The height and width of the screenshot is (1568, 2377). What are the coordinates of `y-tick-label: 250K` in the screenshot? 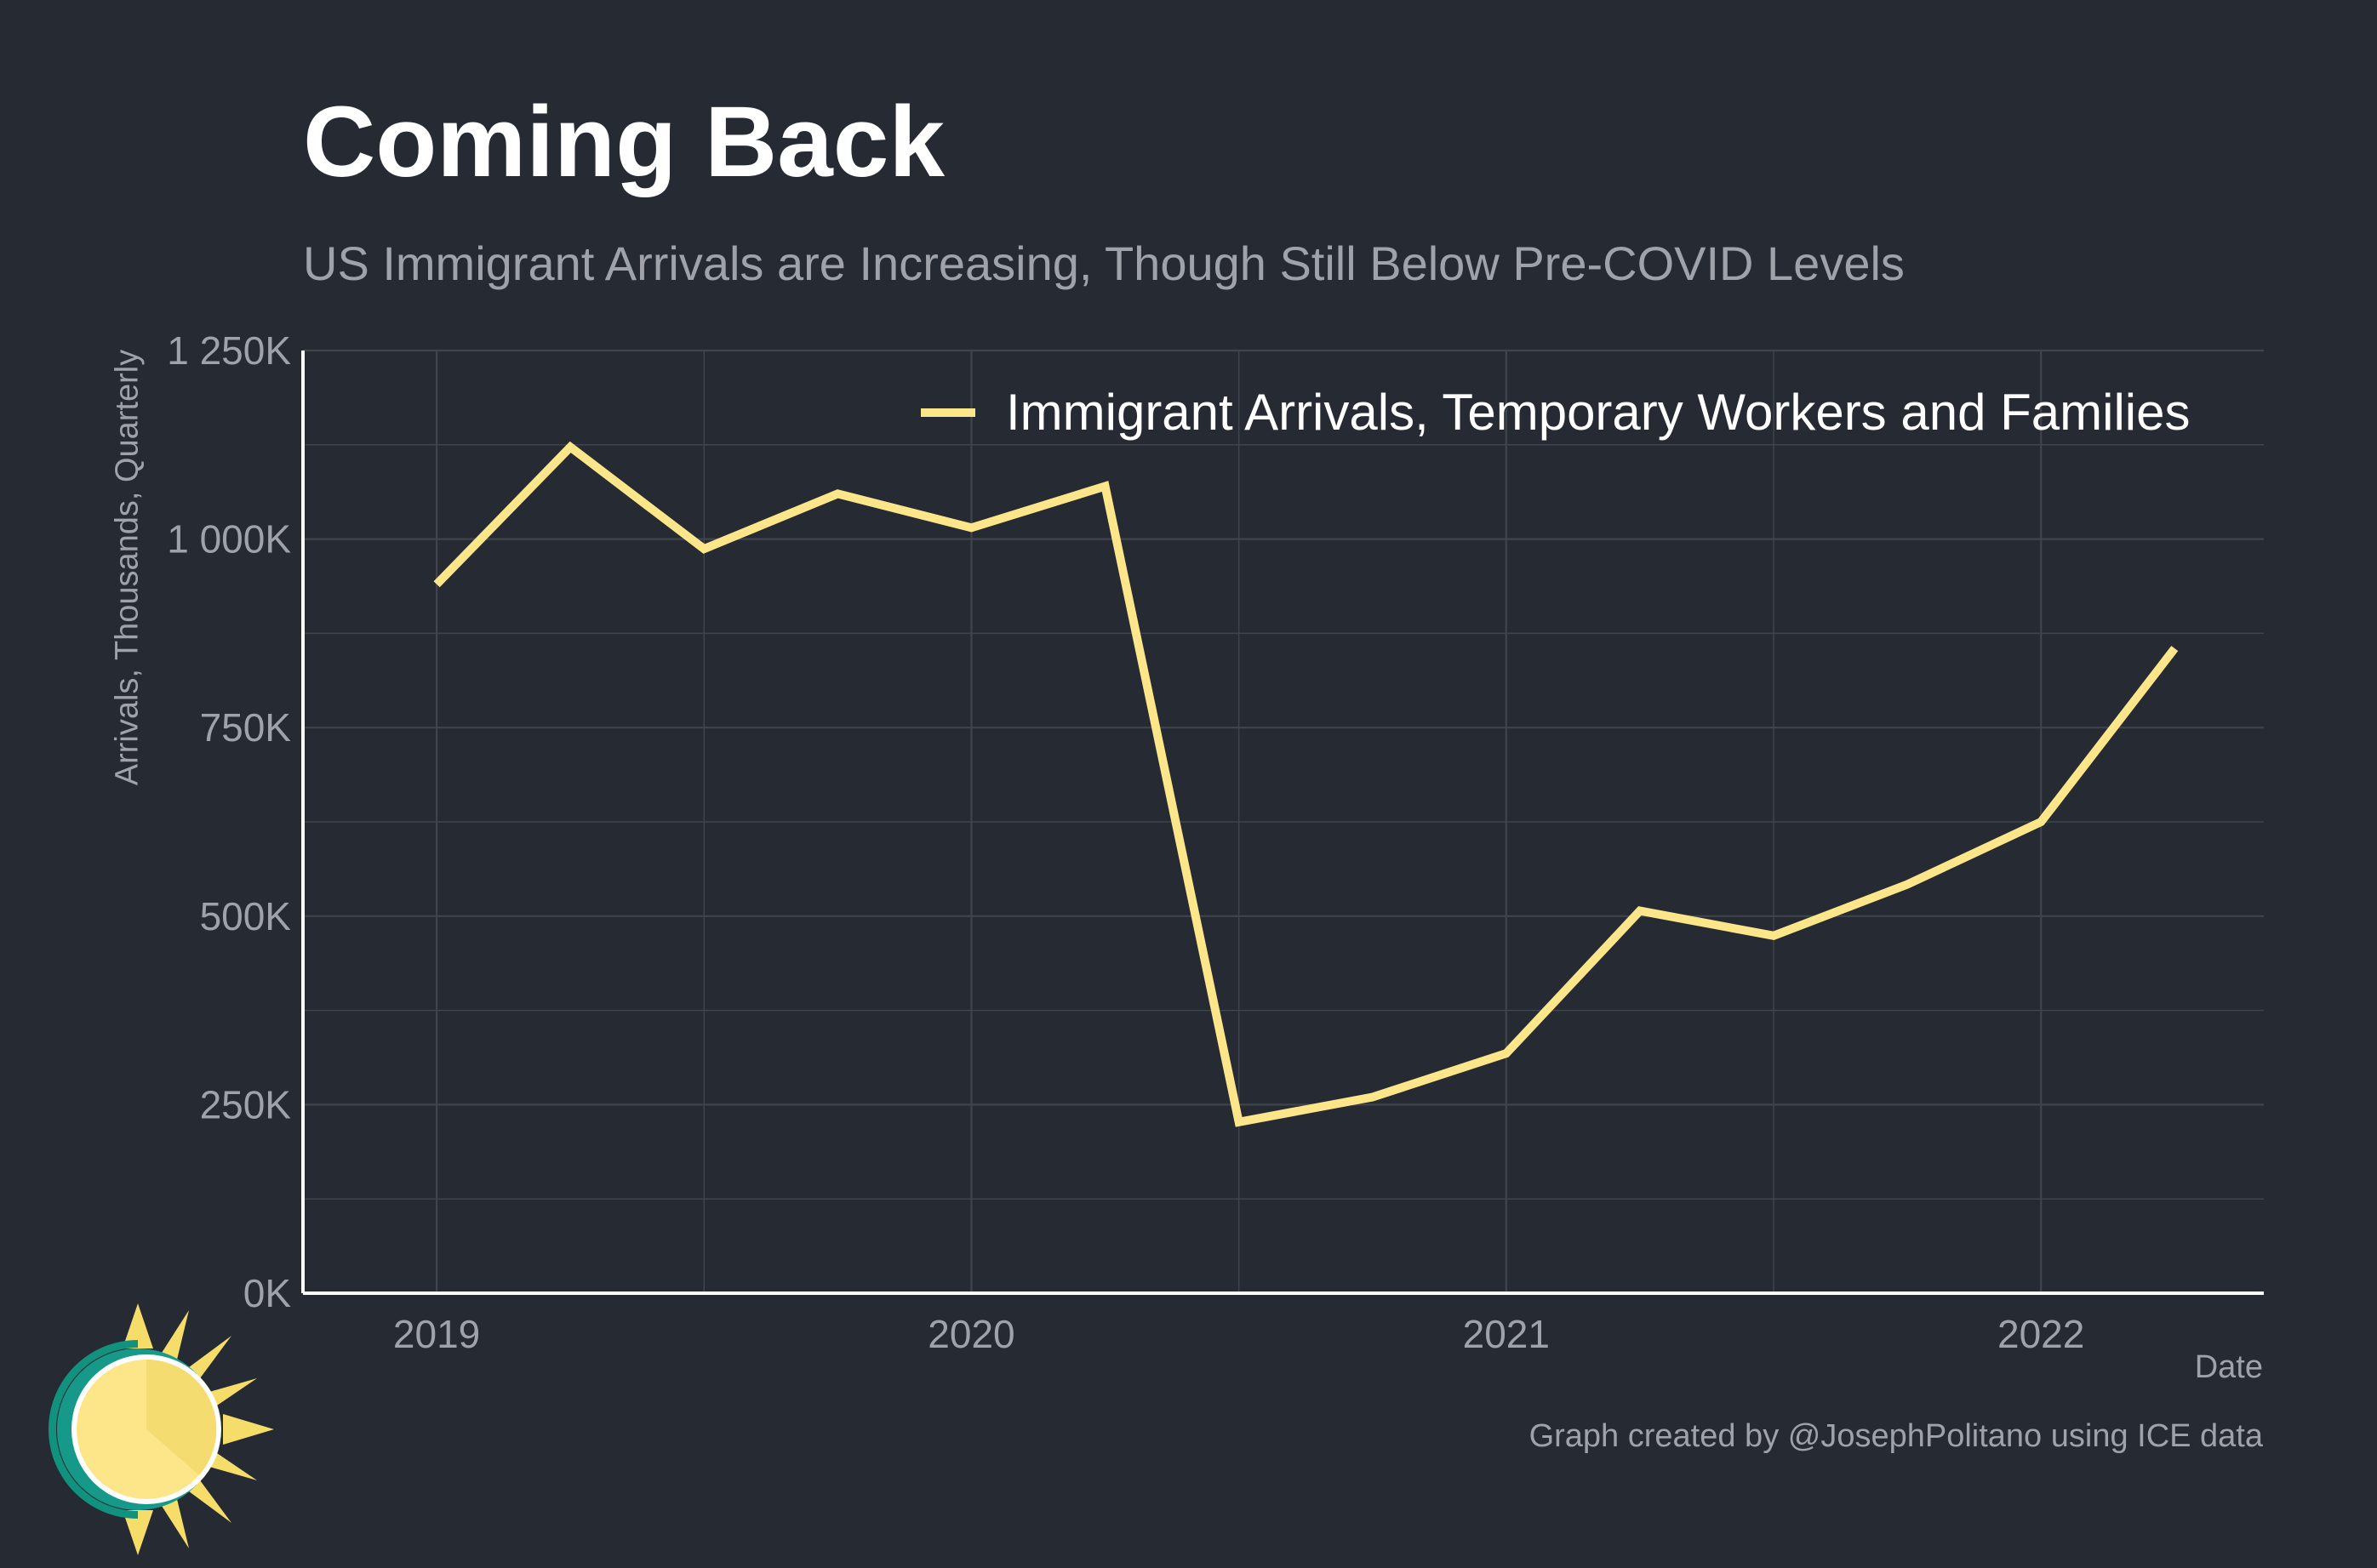 It's located at (246, 1104).